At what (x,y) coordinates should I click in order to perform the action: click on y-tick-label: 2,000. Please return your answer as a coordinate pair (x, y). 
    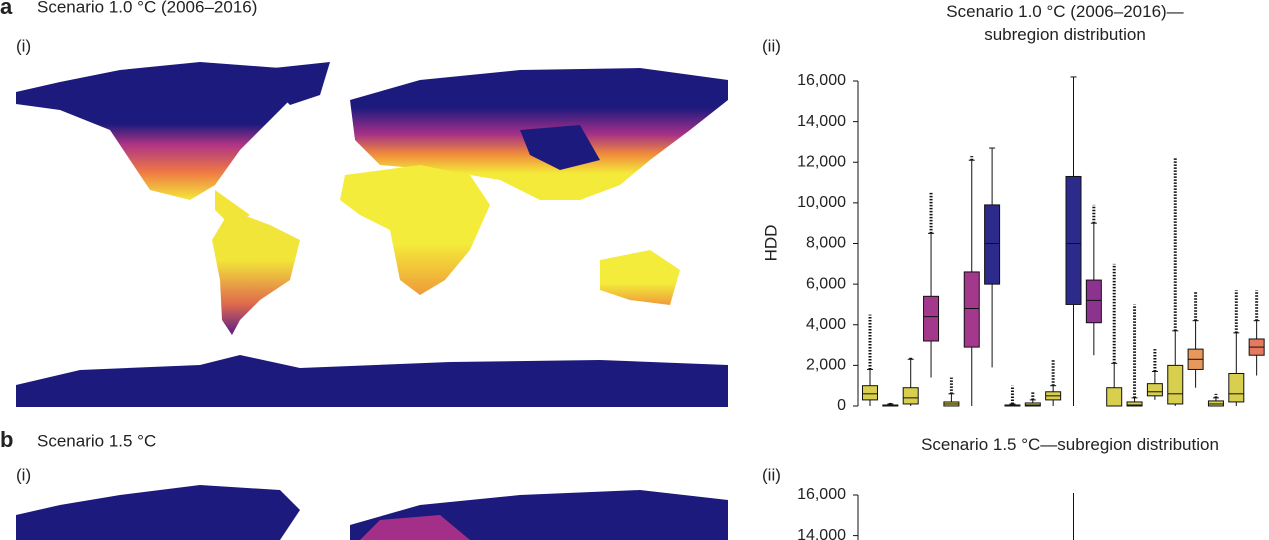
    Looking at the image, I should click on (826, 365).